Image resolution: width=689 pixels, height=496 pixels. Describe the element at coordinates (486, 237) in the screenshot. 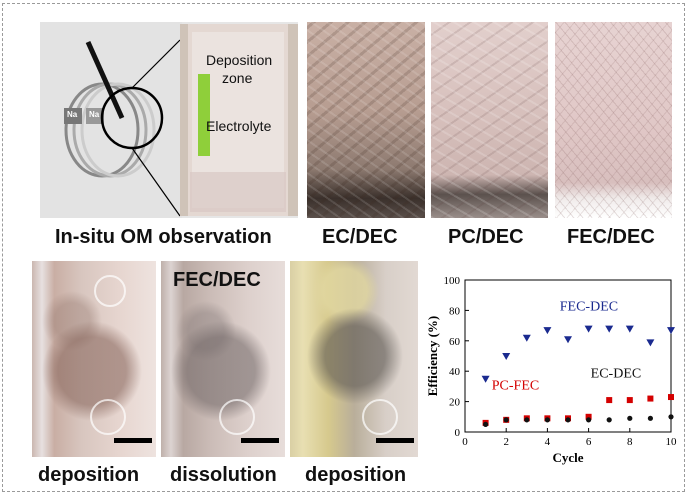

I see `pc-dec-label: PC/DEC` at that location.